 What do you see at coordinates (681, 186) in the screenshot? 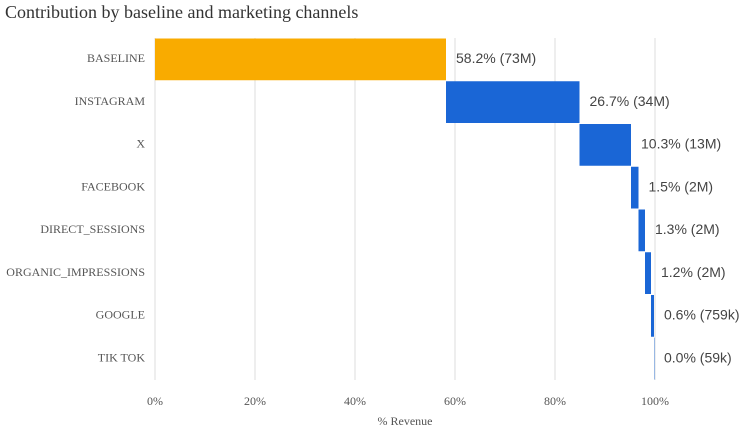
I see `value-label: 1.5% (2M)` at bounding box center [681, 186].